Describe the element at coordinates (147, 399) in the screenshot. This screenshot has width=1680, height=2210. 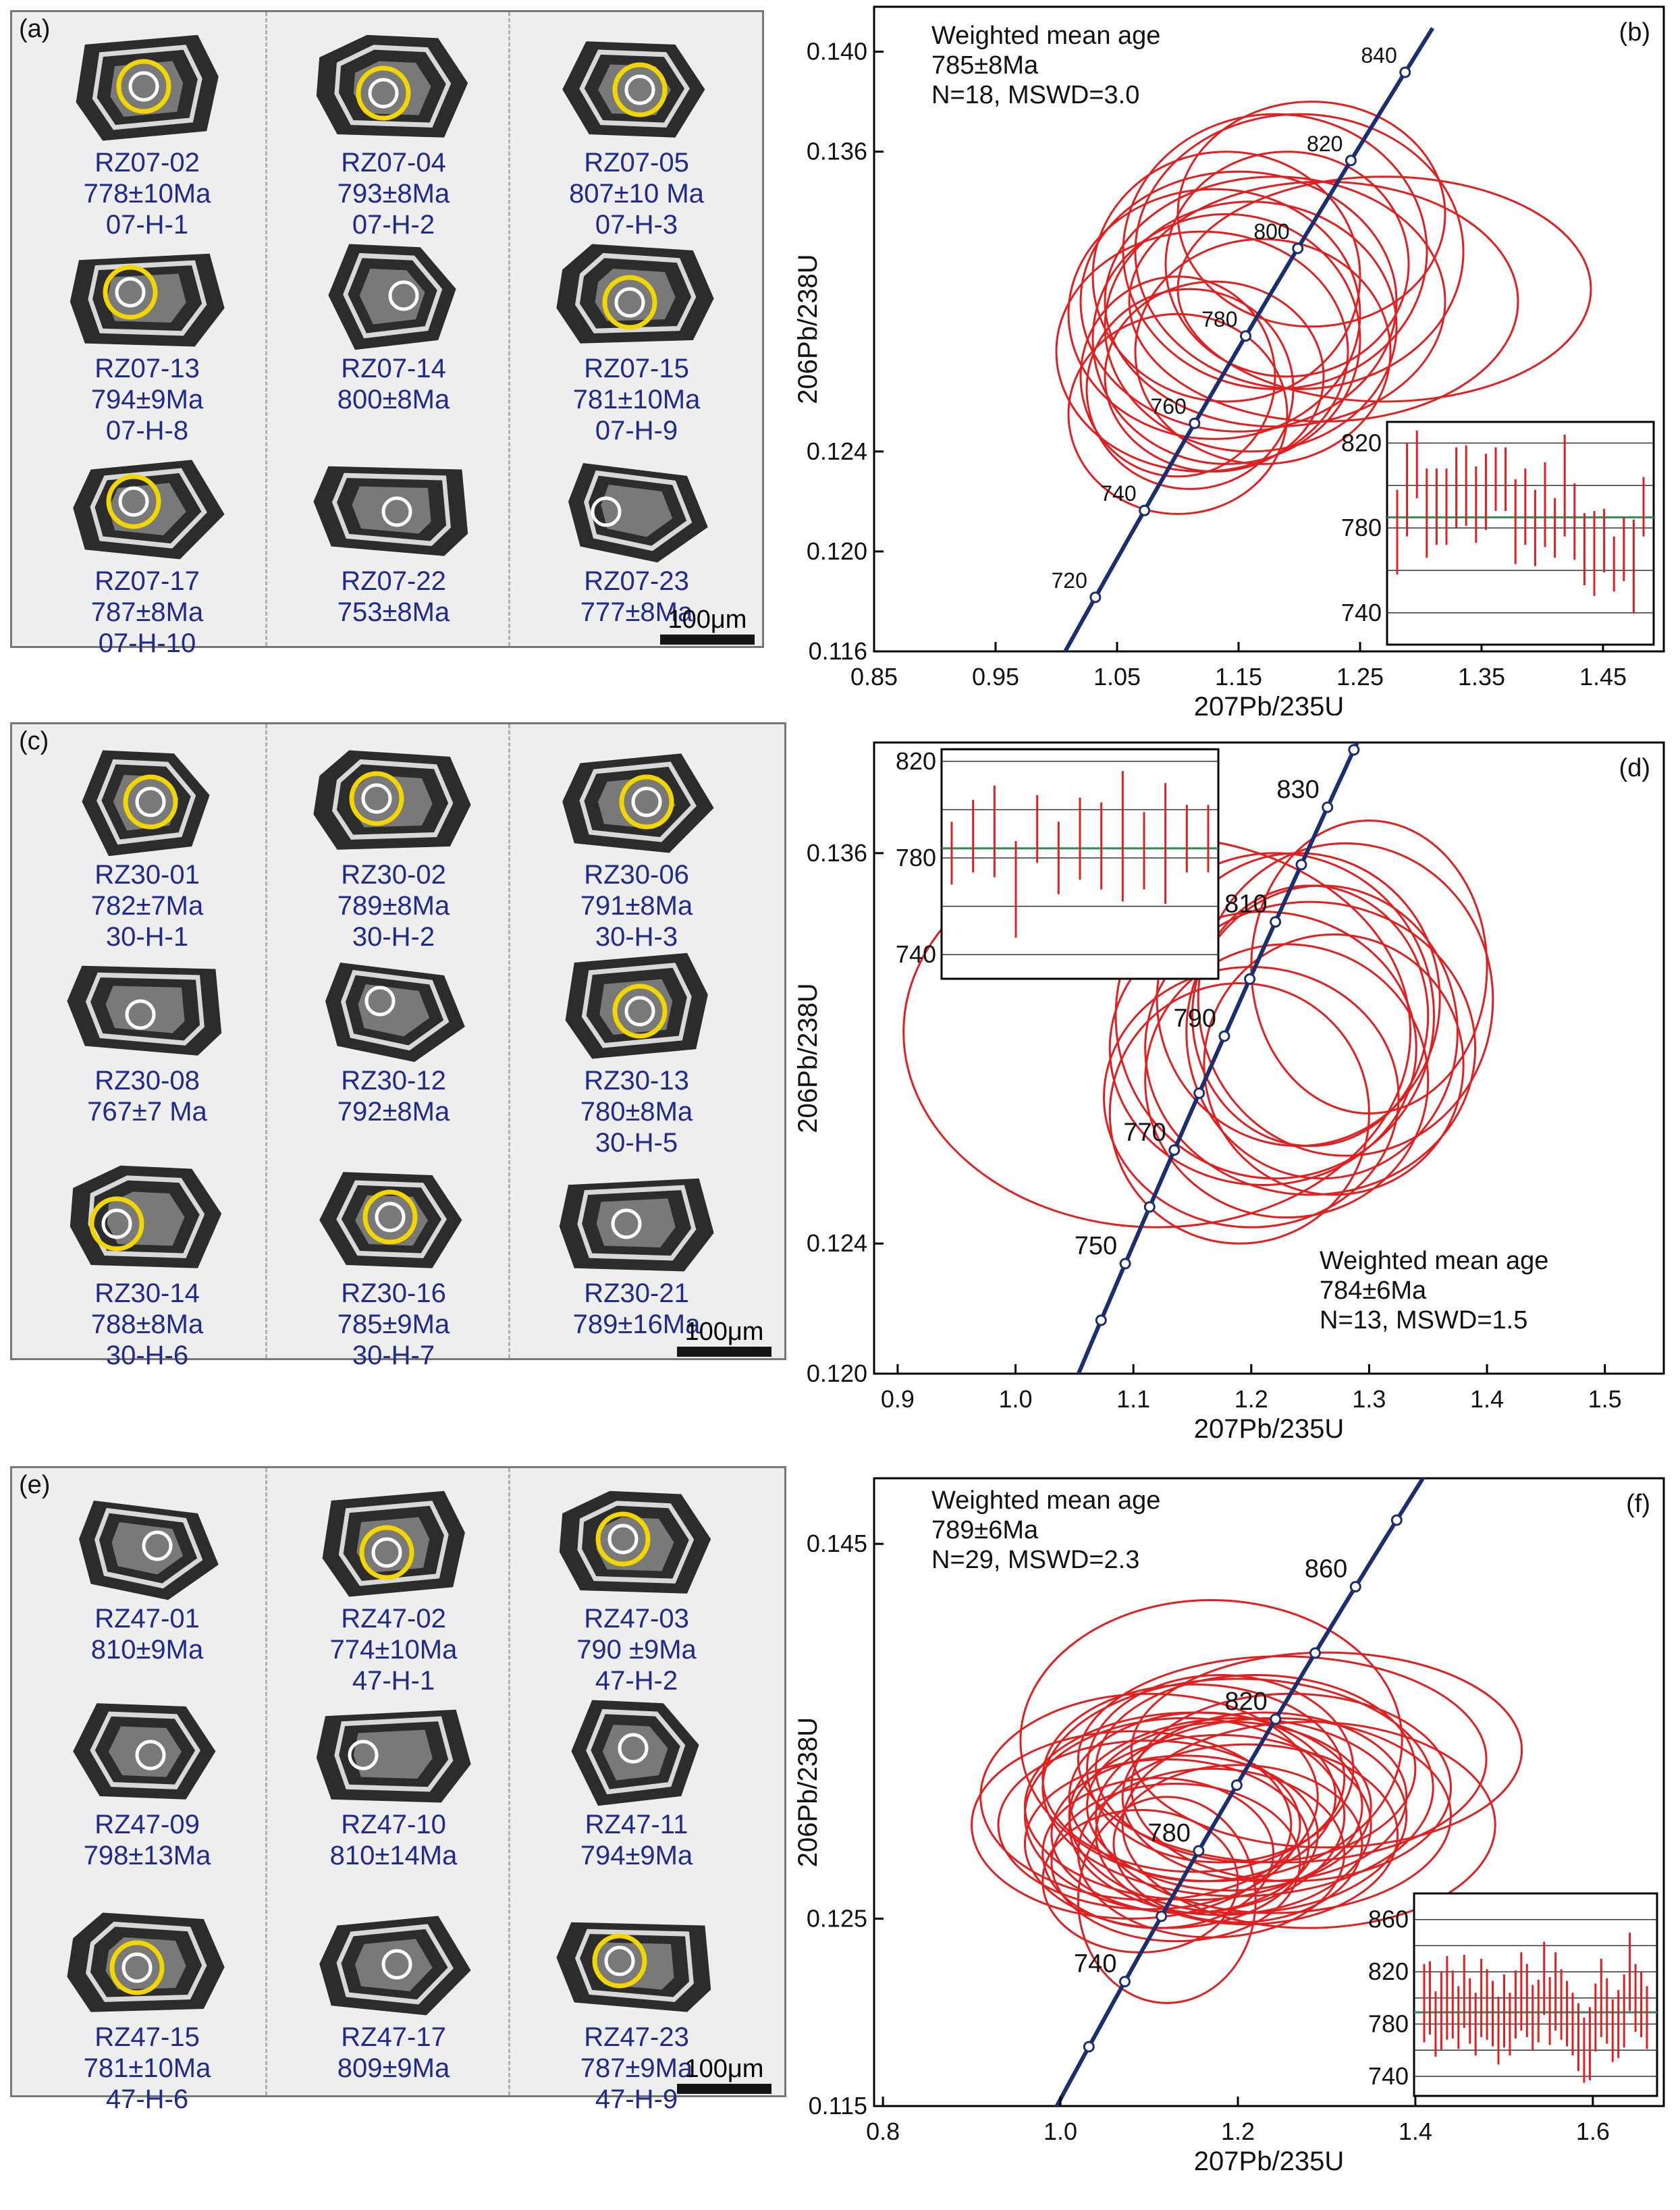
I see `zircon-age-label: 794±9Ma` at that location.